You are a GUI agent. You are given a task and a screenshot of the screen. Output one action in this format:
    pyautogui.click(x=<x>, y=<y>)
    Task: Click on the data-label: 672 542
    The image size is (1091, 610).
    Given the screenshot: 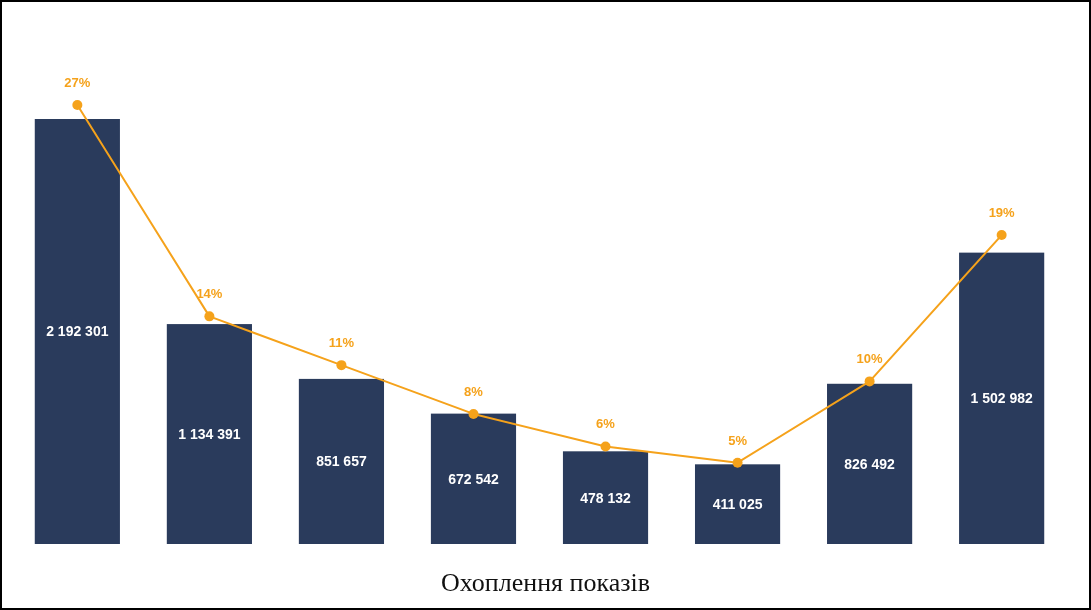 What is the action you would take?
    pyautogui.click(x=473, y=478)
    